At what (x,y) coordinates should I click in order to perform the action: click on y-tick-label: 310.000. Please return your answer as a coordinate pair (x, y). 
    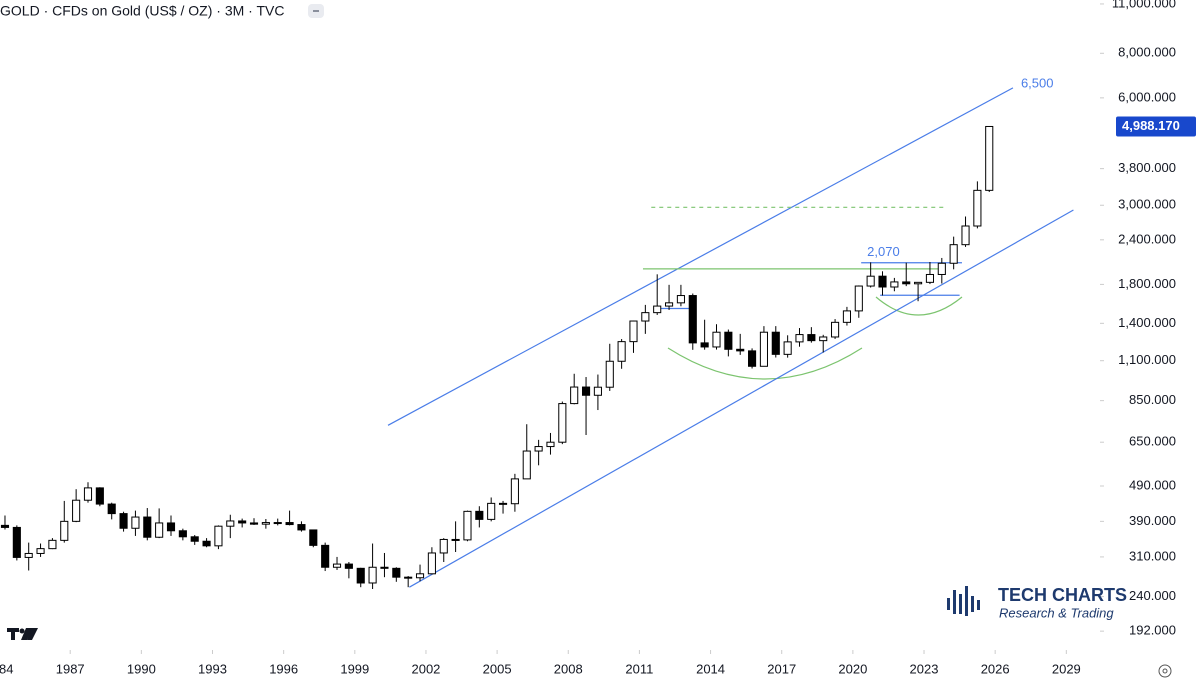
    Looking at the image, I should click on (1152, 555).